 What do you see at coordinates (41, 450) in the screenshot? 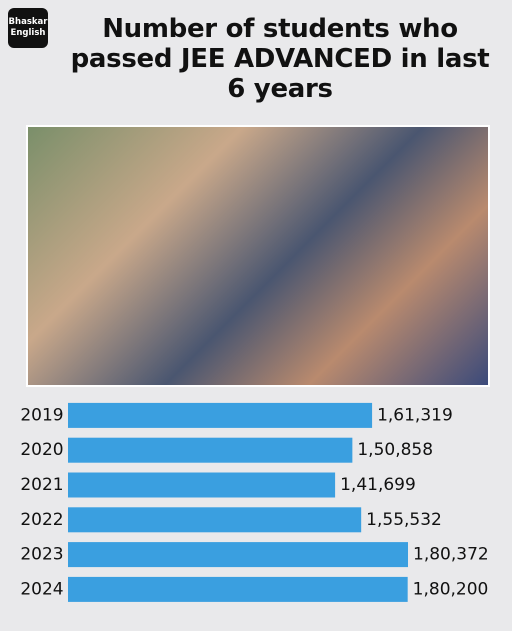
I see `y-tick-label: 2020` at bounding box center [41, 450].